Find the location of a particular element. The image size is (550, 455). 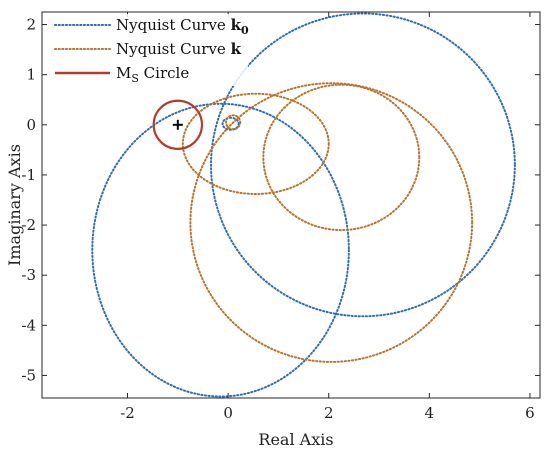

legend: Nyquist Curve k0 Nyquist Curve k MS Circle is located at coordinates (148, 50).